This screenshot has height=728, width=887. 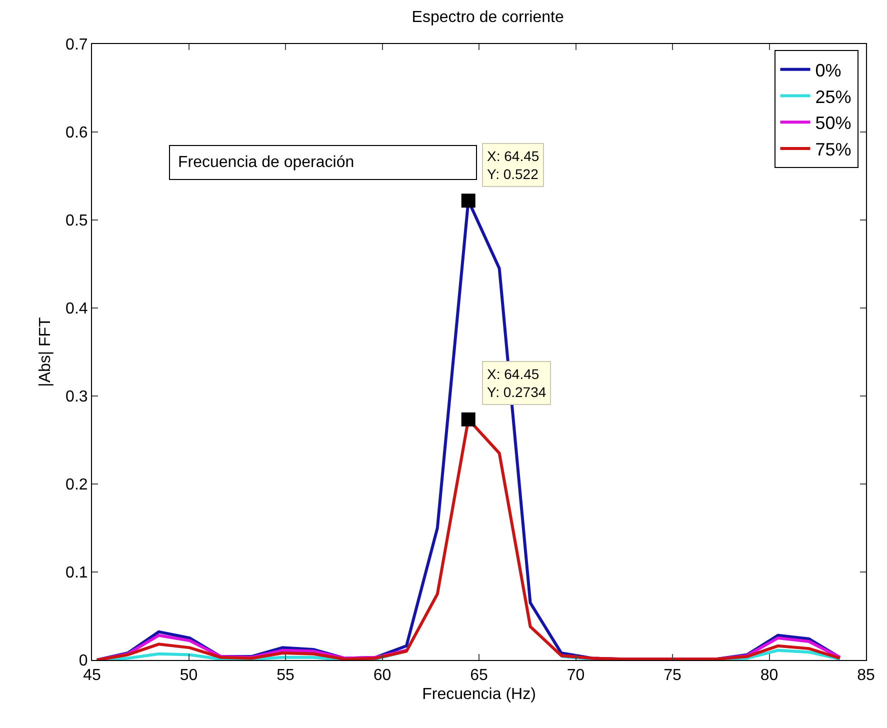 What do you see at coordinates (673, 675) in the screenshot?
I see `x-tick-label: 75` at bounding box center [673, 675].